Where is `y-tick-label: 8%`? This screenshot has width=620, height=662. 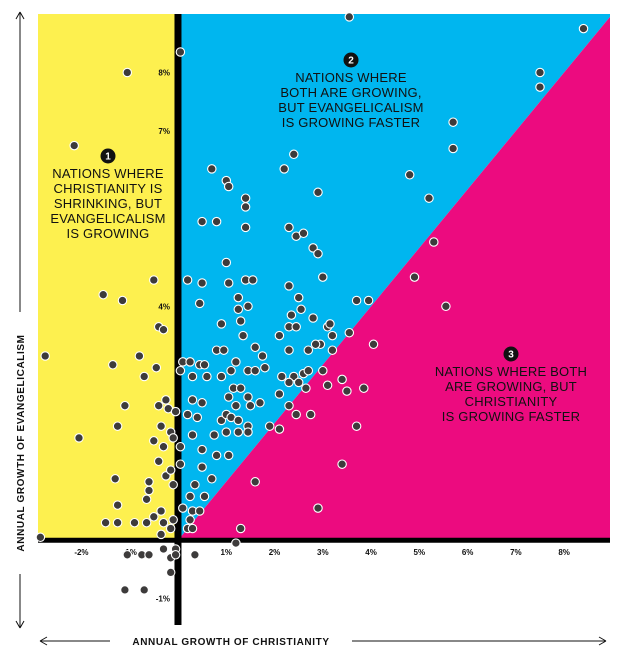 y-tick-label: 8% is located at coordinates (164, 72).